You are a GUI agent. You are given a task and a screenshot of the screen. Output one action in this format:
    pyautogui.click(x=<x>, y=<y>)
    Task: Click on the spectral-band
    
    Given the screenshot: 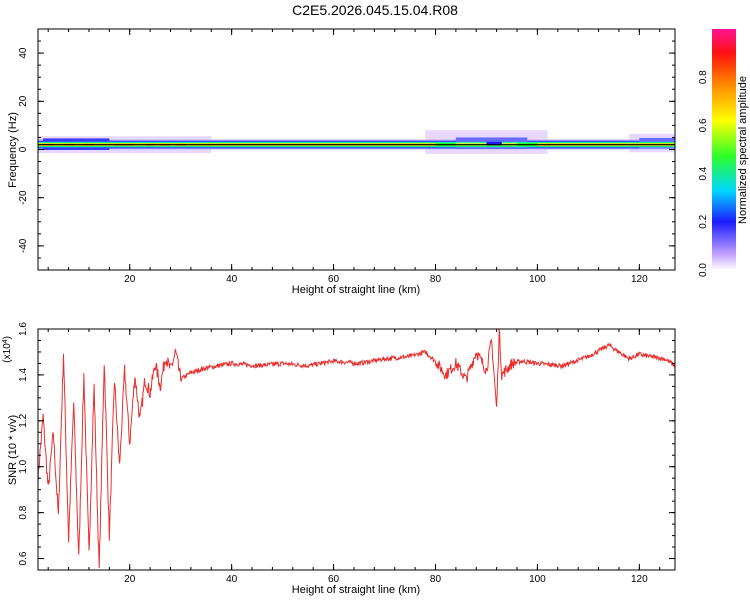 What is the action you would take?
    pyautogui.click(x=356, y=142)
    